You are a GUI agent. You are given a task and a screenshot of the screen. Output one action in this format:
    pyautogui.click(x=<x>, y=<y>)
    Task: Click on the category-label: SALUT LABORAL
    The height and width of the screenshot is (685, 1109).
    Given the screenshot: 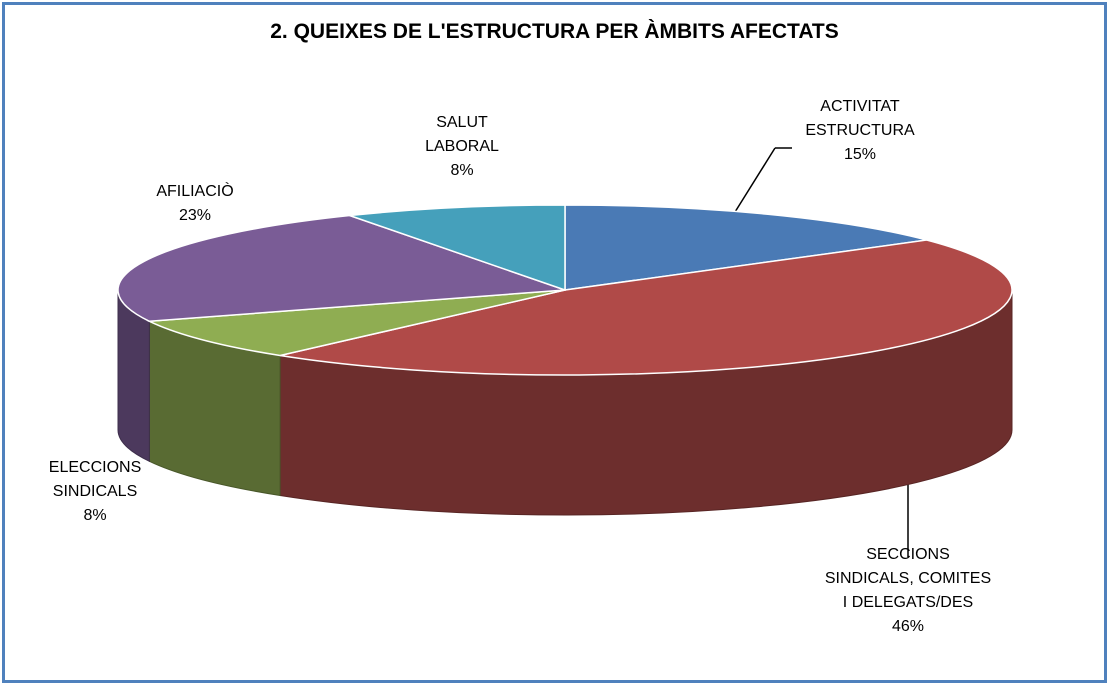 What is the action you would take?
    pyautogui.click(x=462, y=134)
    